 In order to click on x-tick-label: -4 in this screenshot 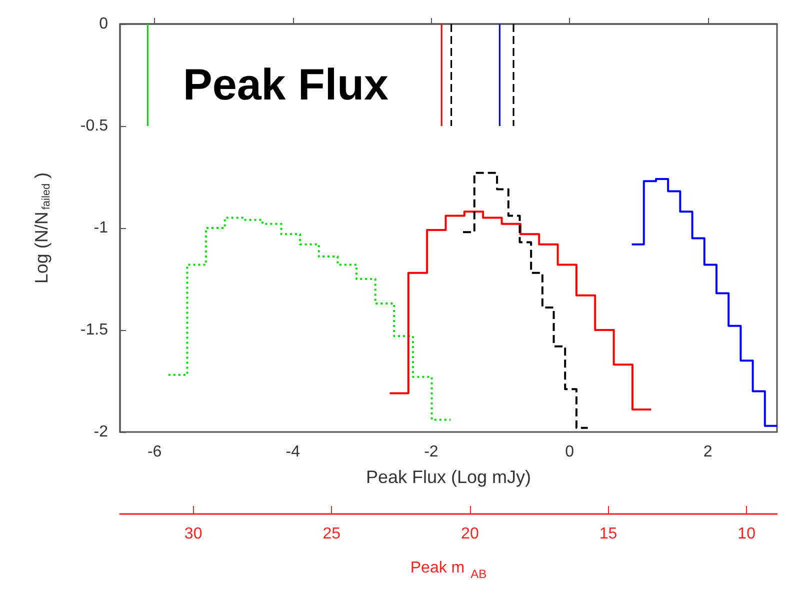, I will do `click(293, 452)`.